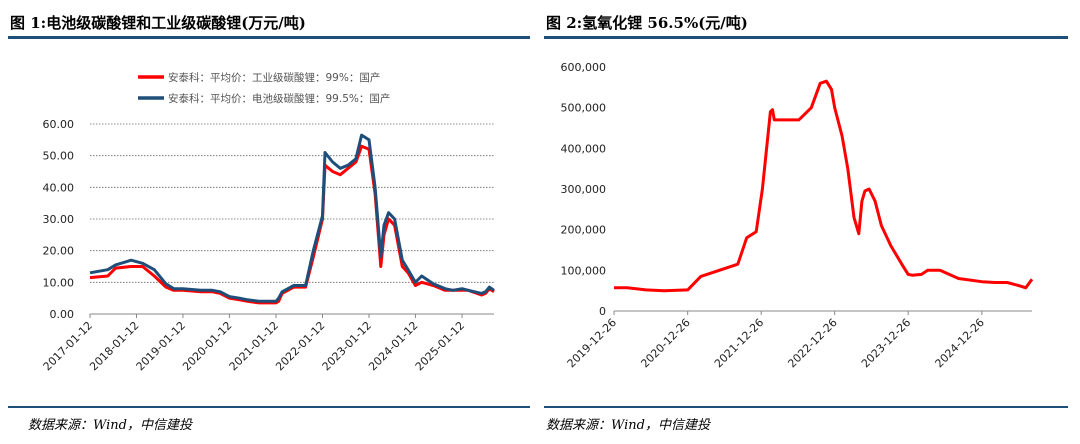 The height and width of the screenshot is (444, 1080). Describe the element at coordinates (440, 346) in the screenshot. I see `x-tick-label: 2025-01-12` at that location.